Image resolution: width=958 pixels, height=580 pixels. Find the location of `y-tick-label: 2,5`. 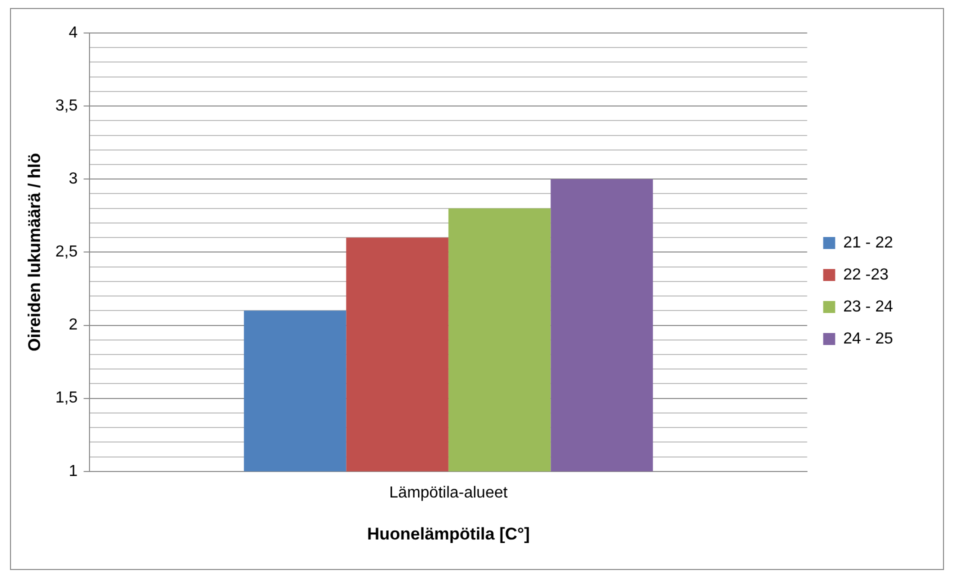

y-tick-label: 2,5 is located at coordinates (66, 252).